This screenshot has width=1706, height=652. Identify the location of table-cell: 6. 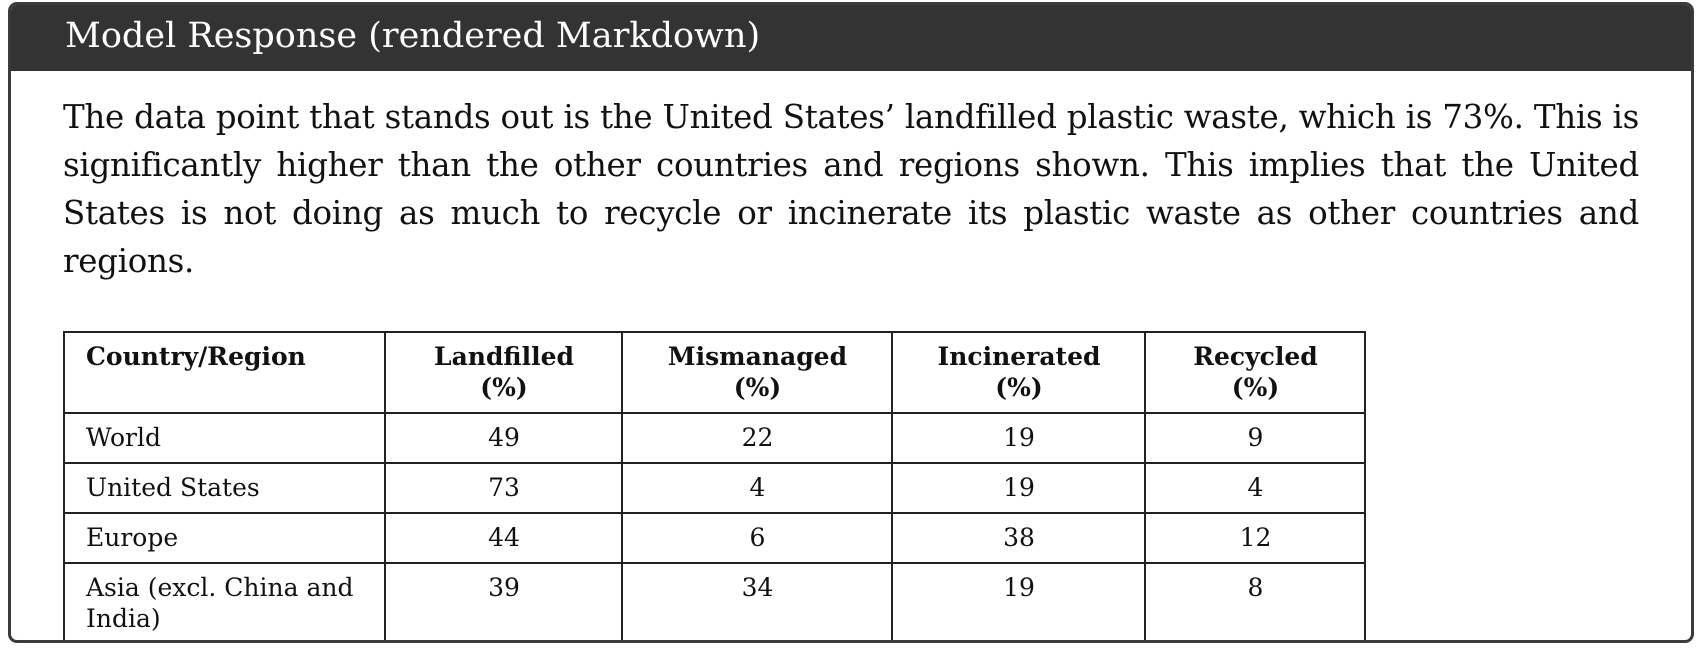
(757, 538).